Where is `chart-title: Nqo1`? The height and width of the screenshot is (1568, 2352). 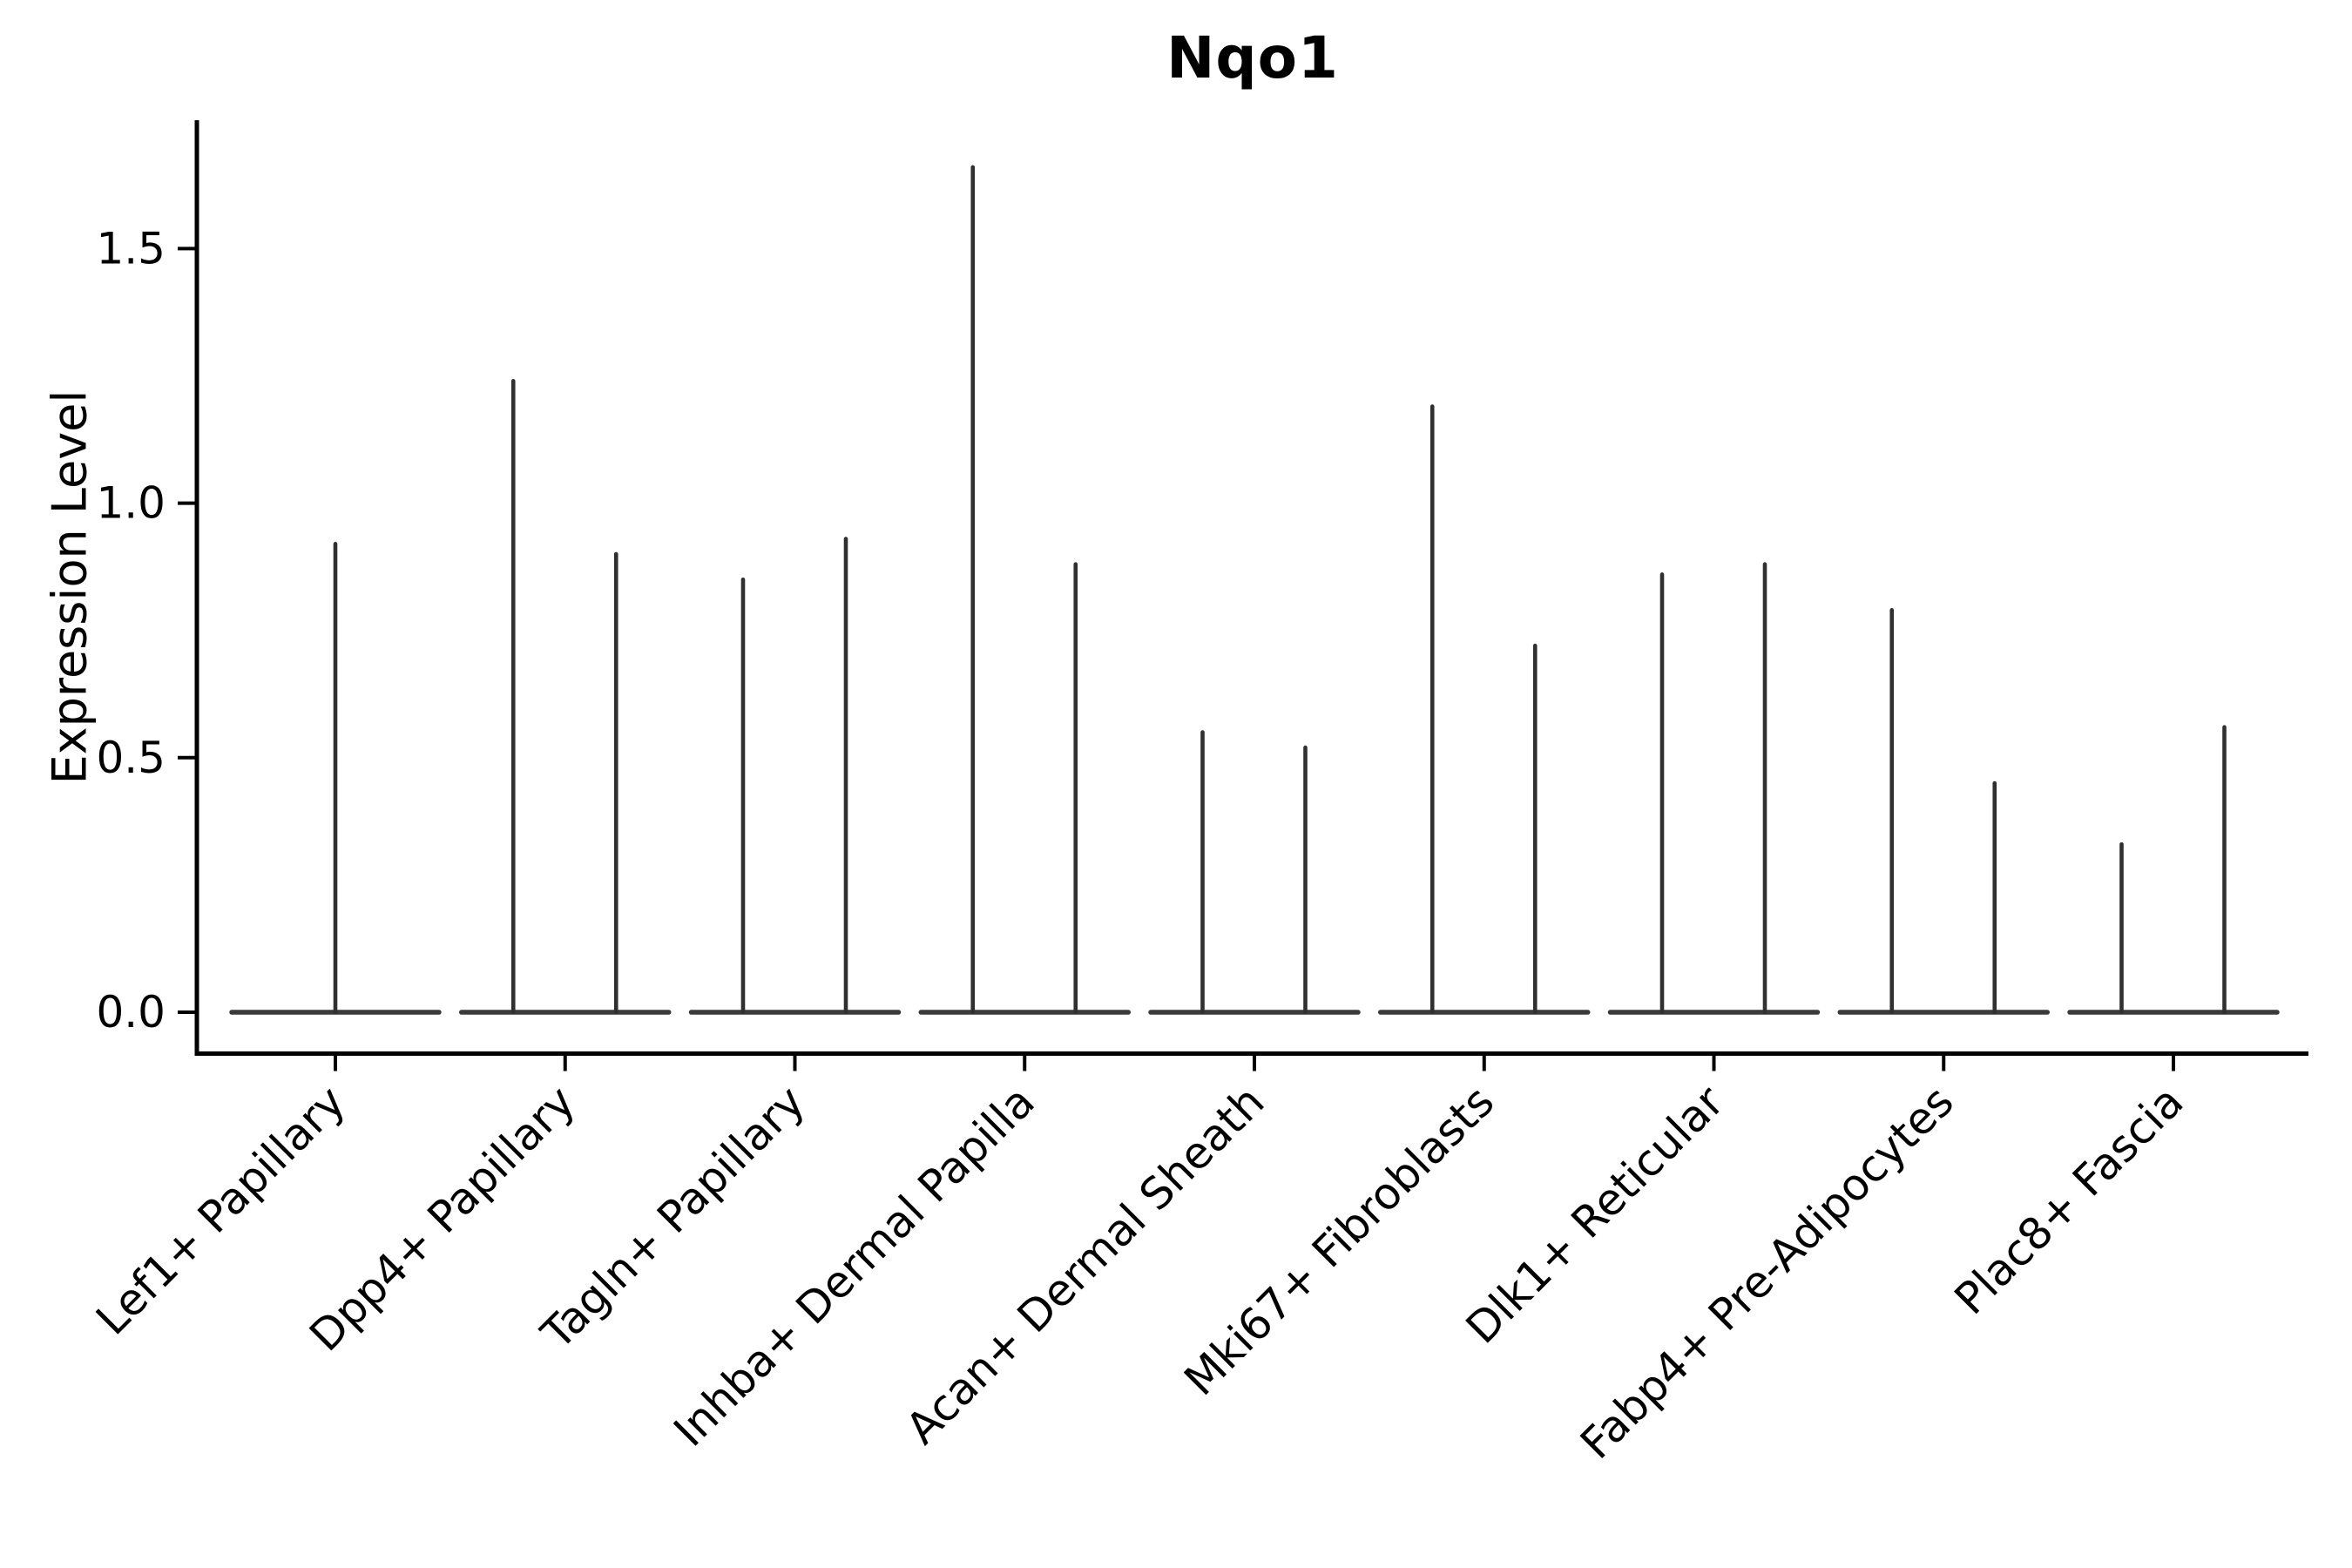 chart-title: Nqo1 is located at coordinates (1252, 58).